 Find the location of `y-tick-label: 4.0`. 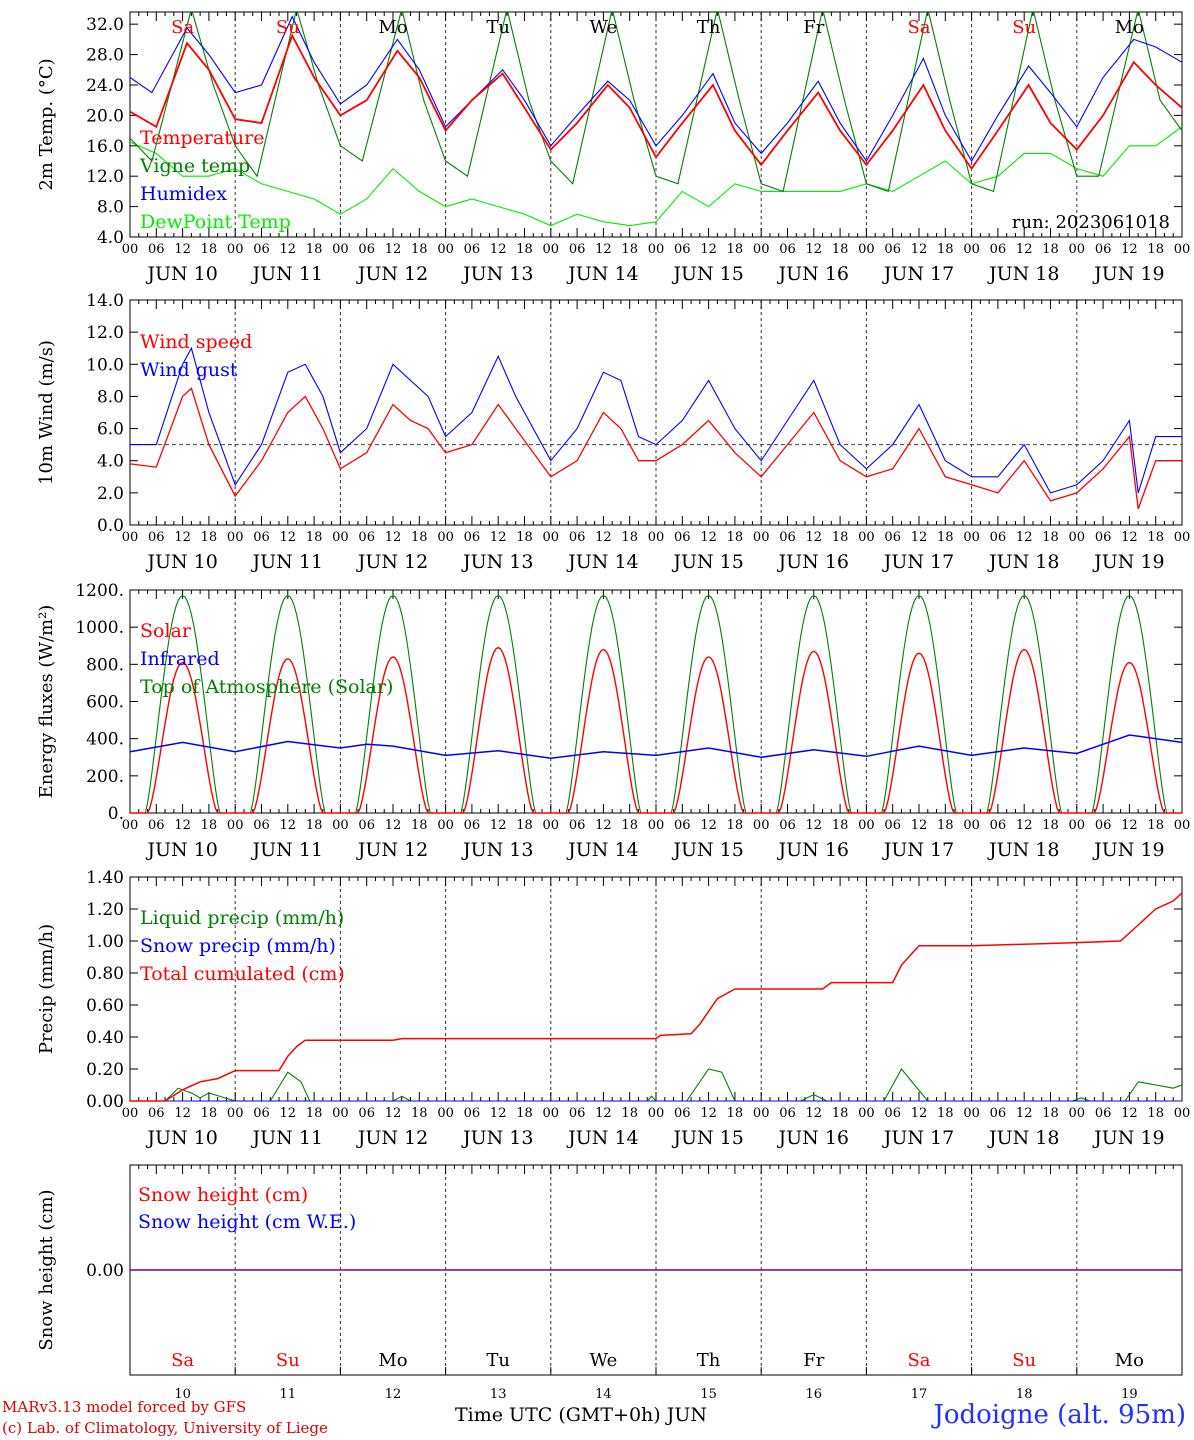

y-tick-label: 4.0 is located at coordinates (110, 462).